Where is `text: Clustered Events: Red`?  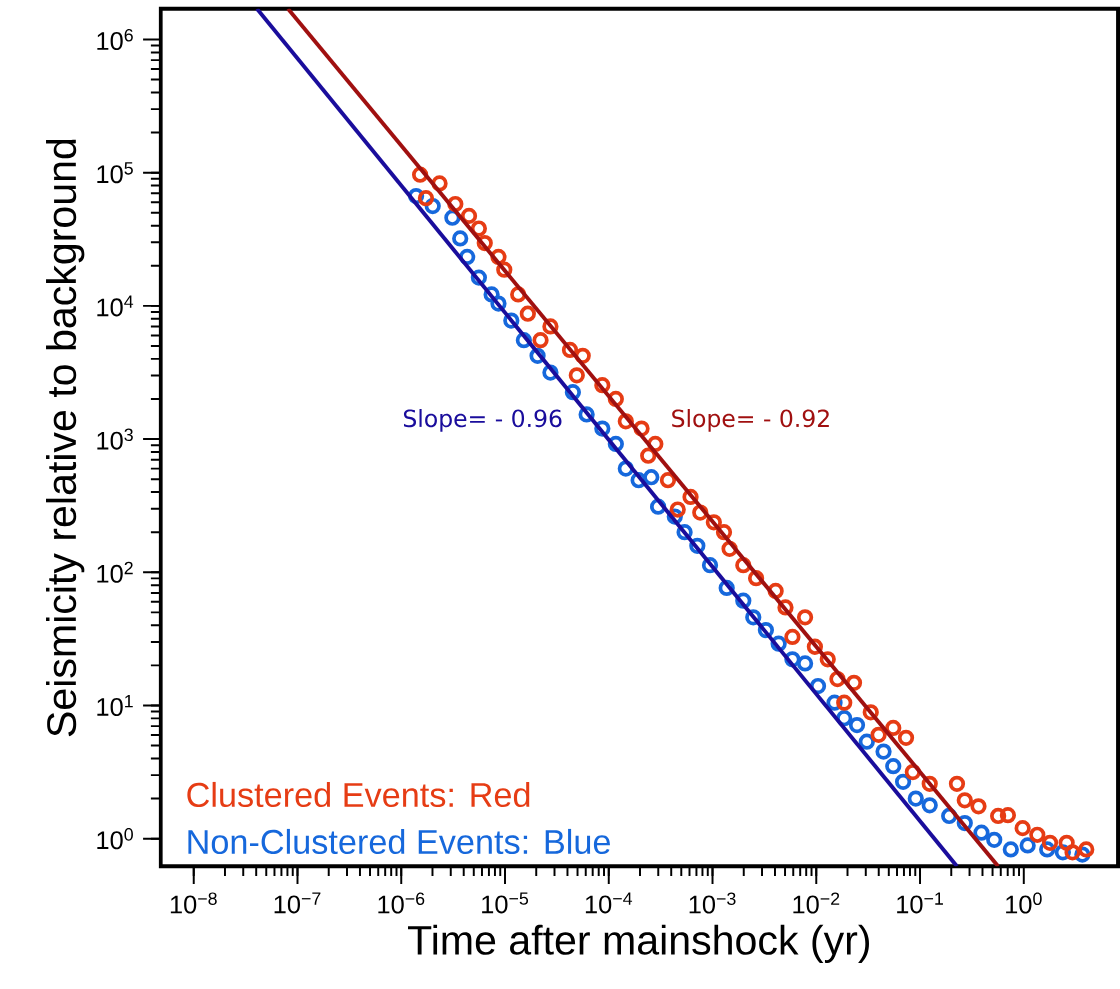 text: Clustered Events: Red is located at coordinates (358, 795).